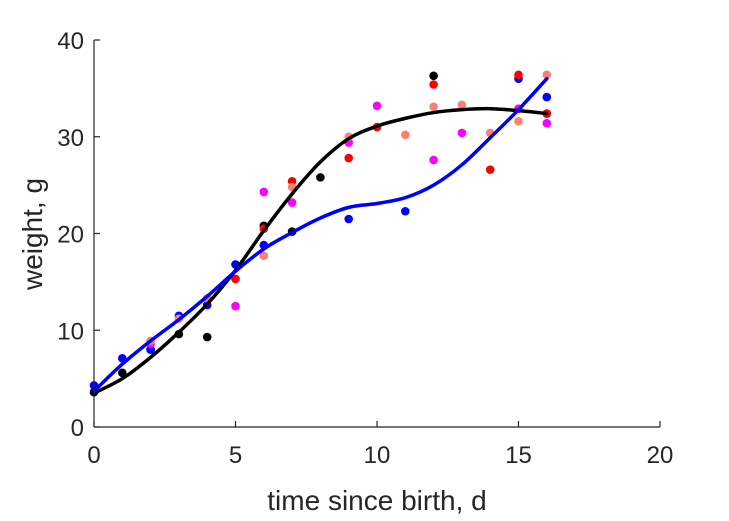  I want to click on y-tick-label-0: 0, so click(77, 428).